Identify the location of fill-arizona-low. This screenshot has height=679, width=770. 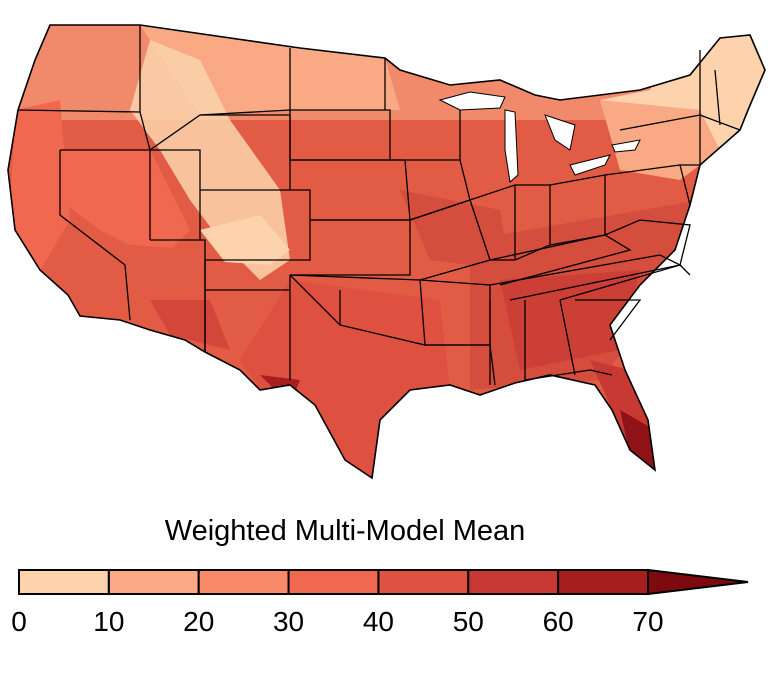
(190, 325).